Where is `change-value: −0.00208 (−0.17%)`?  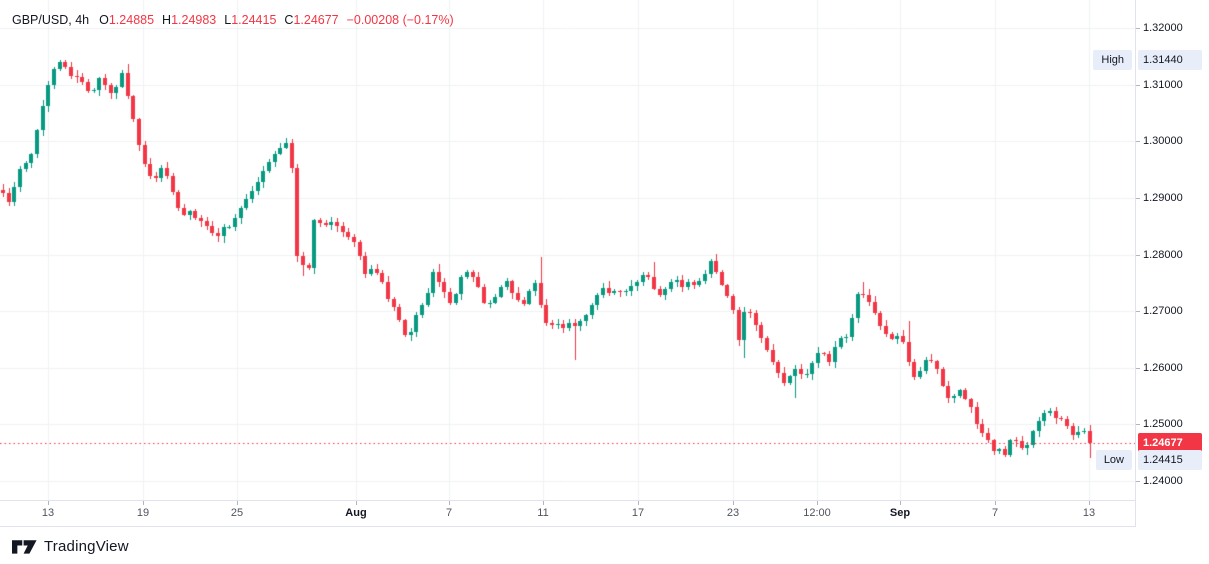 change-value: −0.00208 (−0.17%) is located at coordinates (400, 20).